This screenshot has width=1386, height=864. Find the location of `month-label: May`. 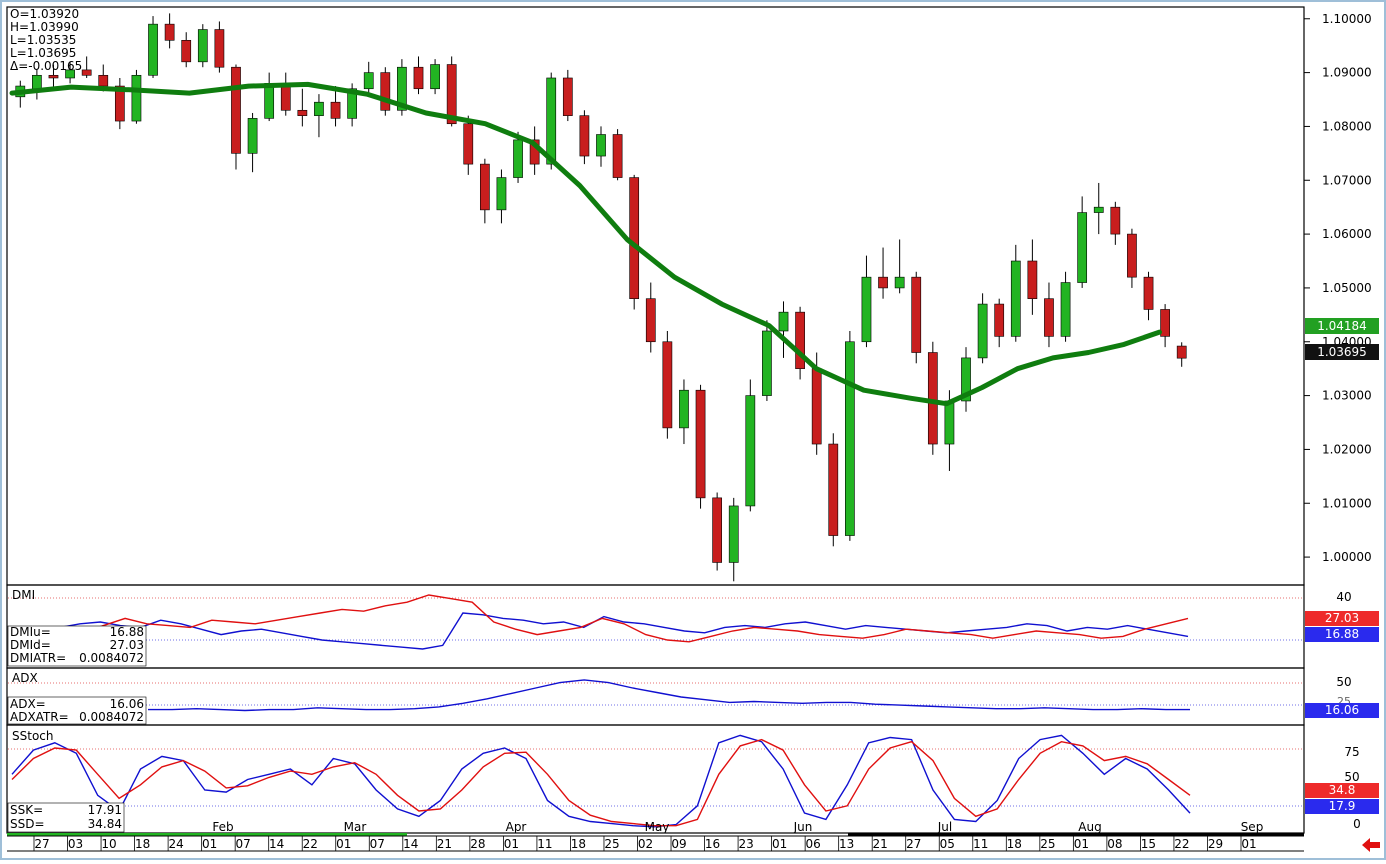

month-label: May is located at coordinates (657, 827).